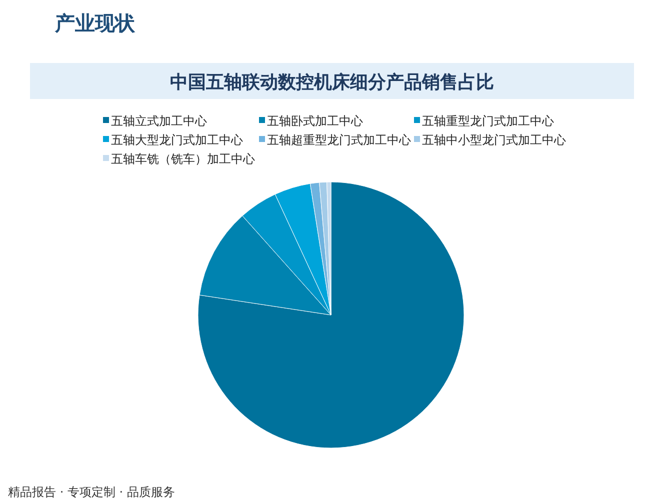 Image resolution: width=665 pixels, height=503 pixels. I want to click on legend-label: 五轴中小型龙门式加工中心, so click(494, 140).